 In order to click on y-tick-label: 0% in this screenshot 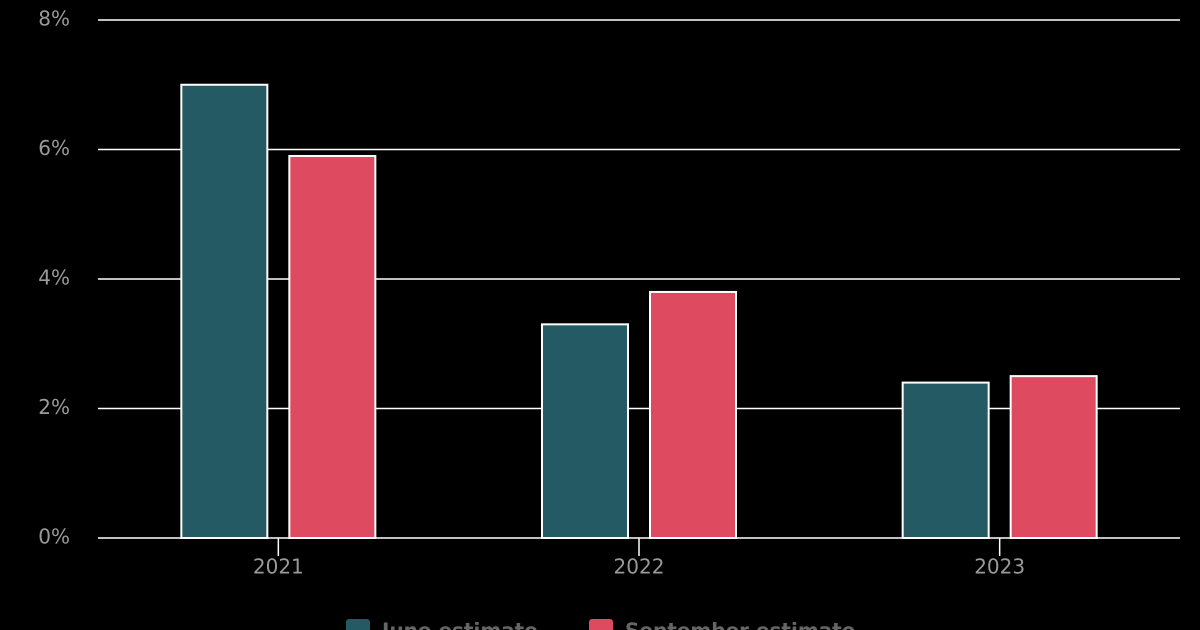, I will do `click(54, 537)`.